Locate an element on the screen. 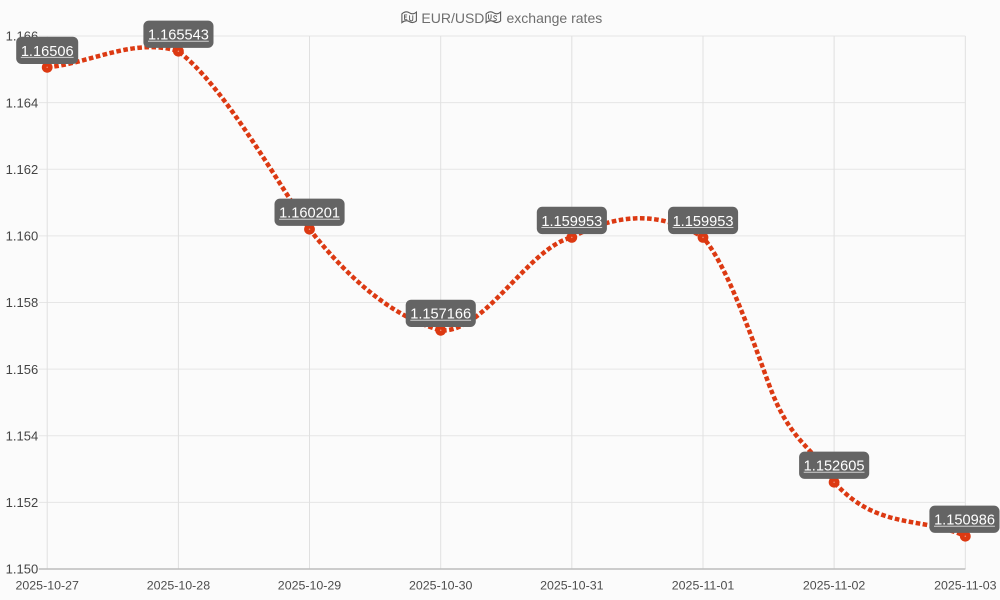 This screenshot has height=600, width=1000. svg-text: 2025-10-29 is located at coordinates (309, 586).